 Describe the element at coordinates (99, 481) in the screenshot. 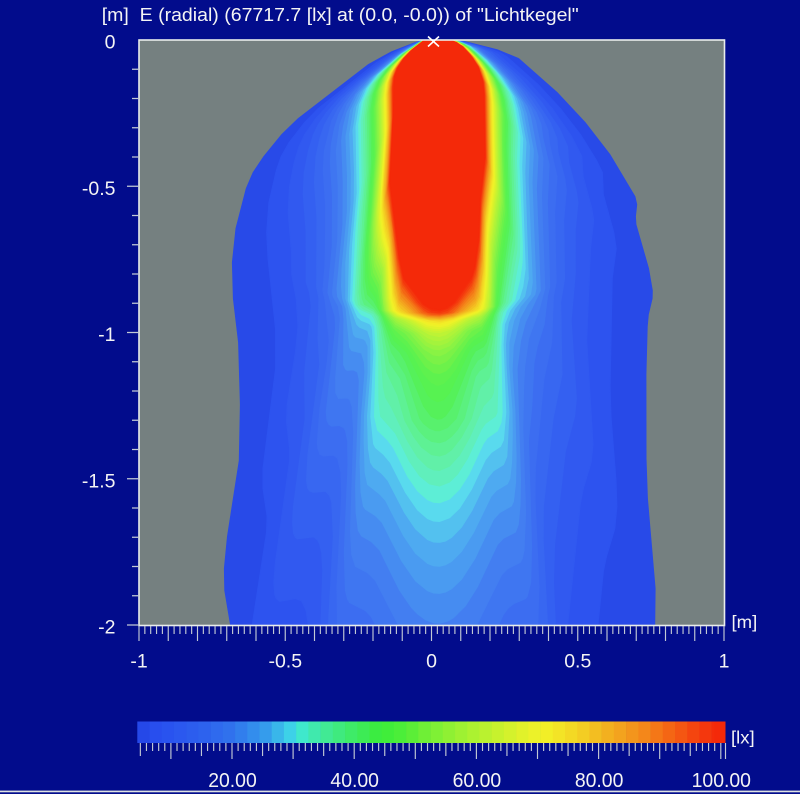

I see `svg-text: -1.5` at that location.